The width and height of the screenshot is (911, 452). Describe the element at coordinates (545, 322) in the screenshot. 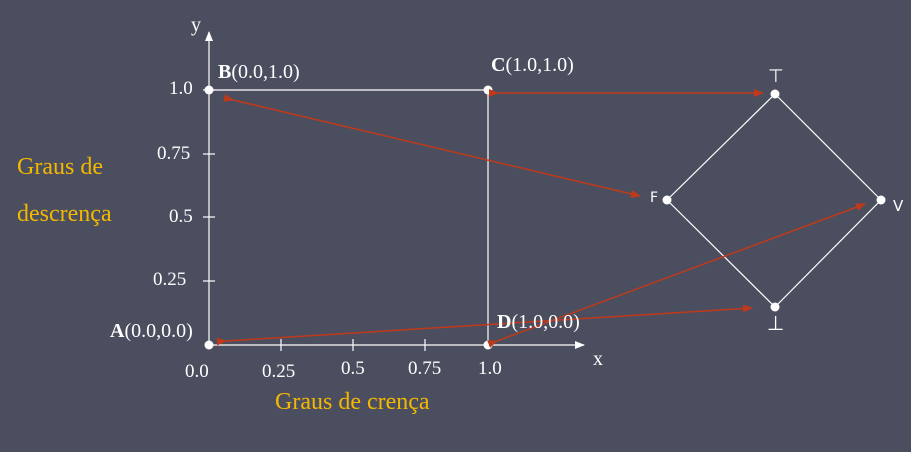

I see `point-d-coords: (1.0,0.0)` at that location.